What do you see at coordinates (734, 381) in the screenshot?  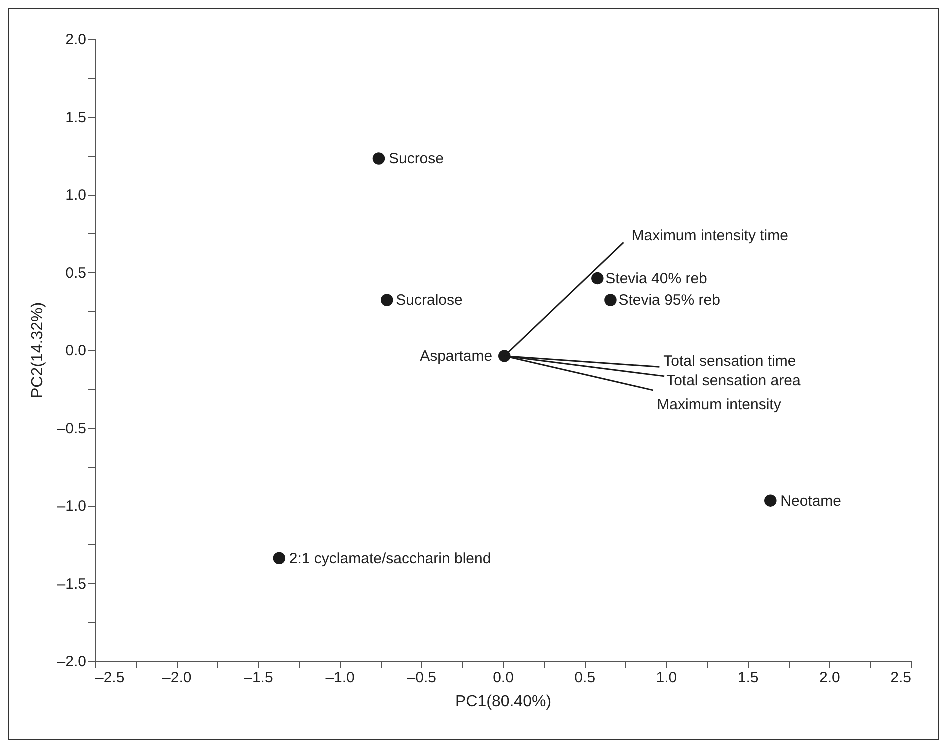 I see `series-label: Total sensation area` at bounding box center [734, 381].